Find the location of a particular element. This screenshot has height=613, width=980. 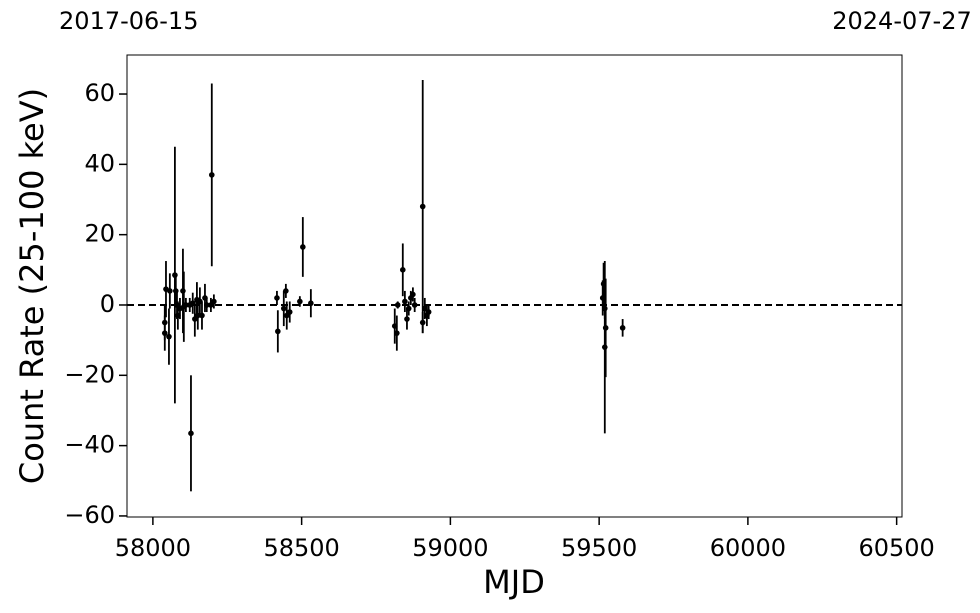

x-tick-label: 58500 is located at coordinates (301, 548).